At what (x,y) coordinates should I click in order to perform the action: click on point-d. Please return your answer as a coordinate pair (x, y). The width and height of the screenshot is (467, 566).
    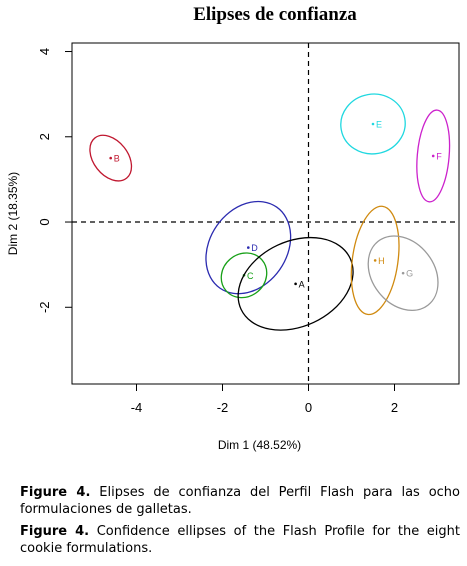
    Looking at the image, I should click on (248, 247).